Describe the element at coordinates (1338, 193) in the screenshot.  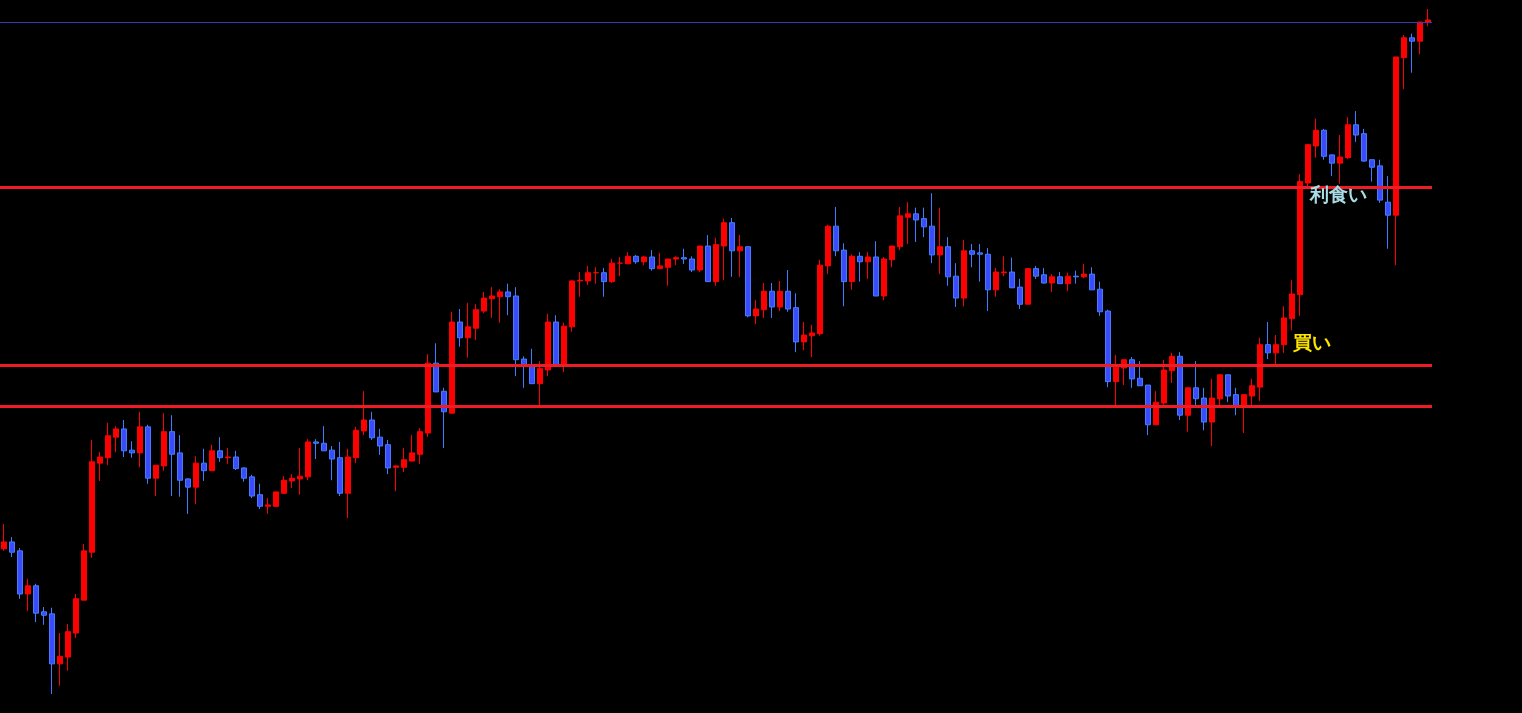
I see `annotation: 利食い` at that location.